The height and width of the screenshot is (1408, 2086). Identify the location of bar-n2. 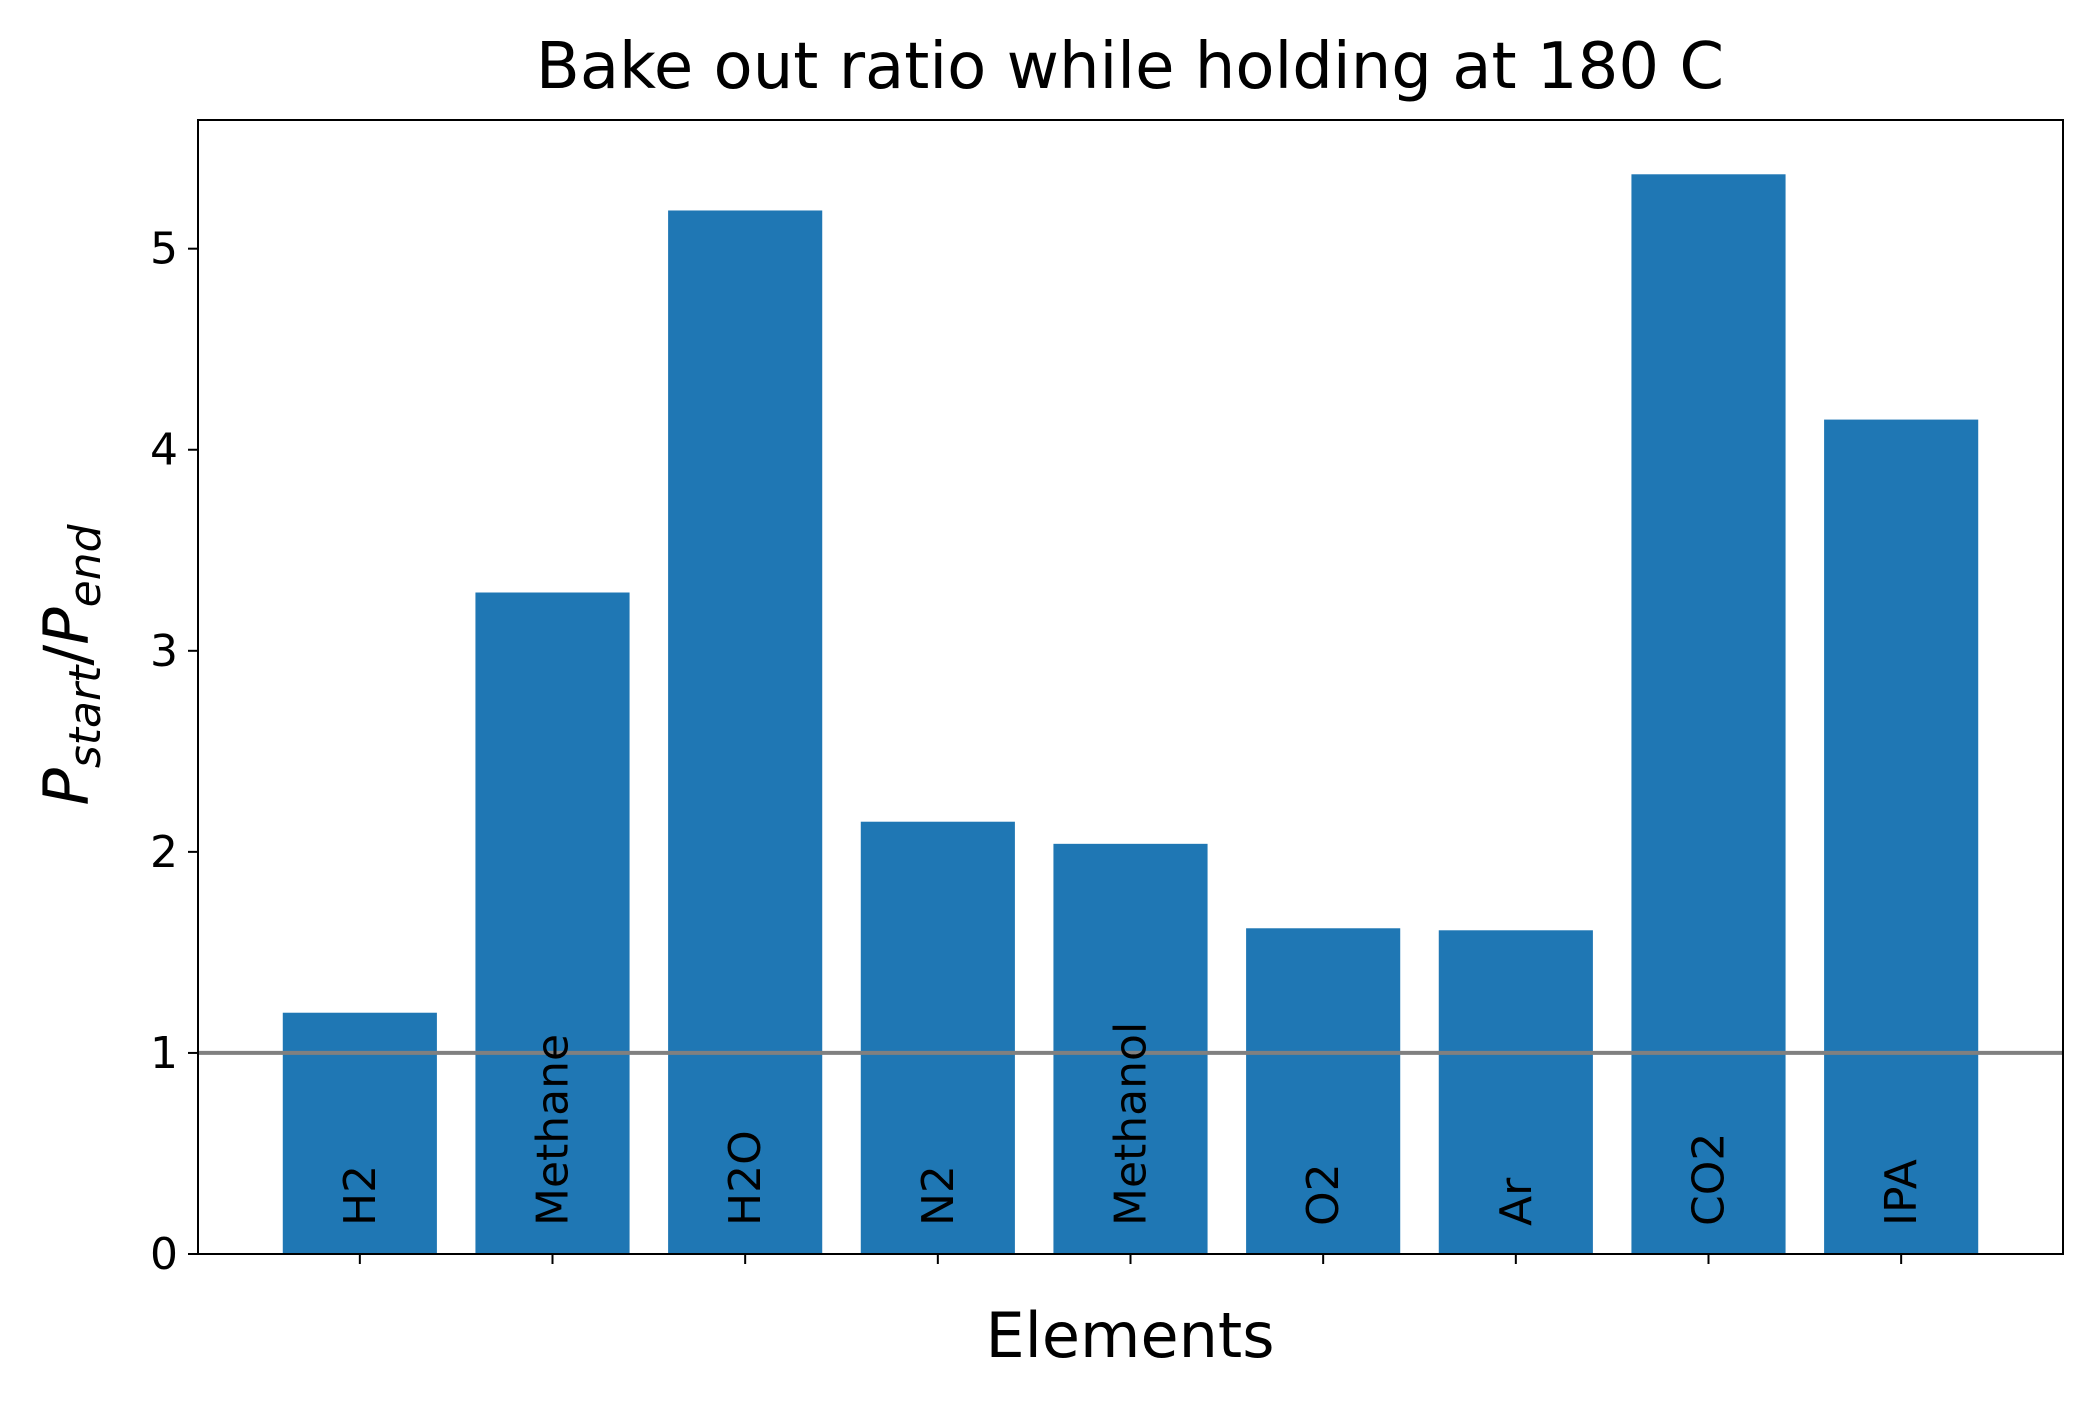
(937, 1037).